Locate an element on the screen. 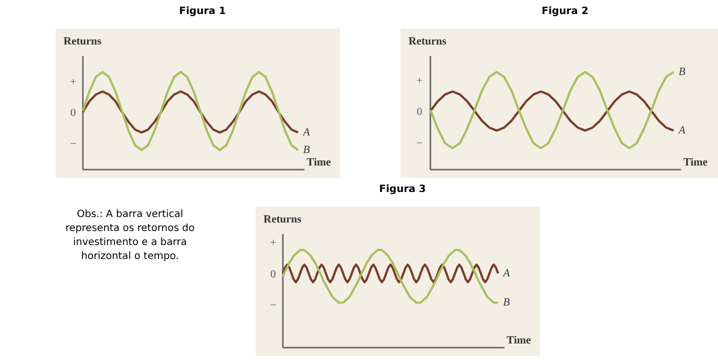 Image resolution: width=718 pixels, height=364 pixels. text: Obs.: A barra vertical representa os retornos do investimento e a barra horizontal o tempo. is located at coordinates (130, 236).